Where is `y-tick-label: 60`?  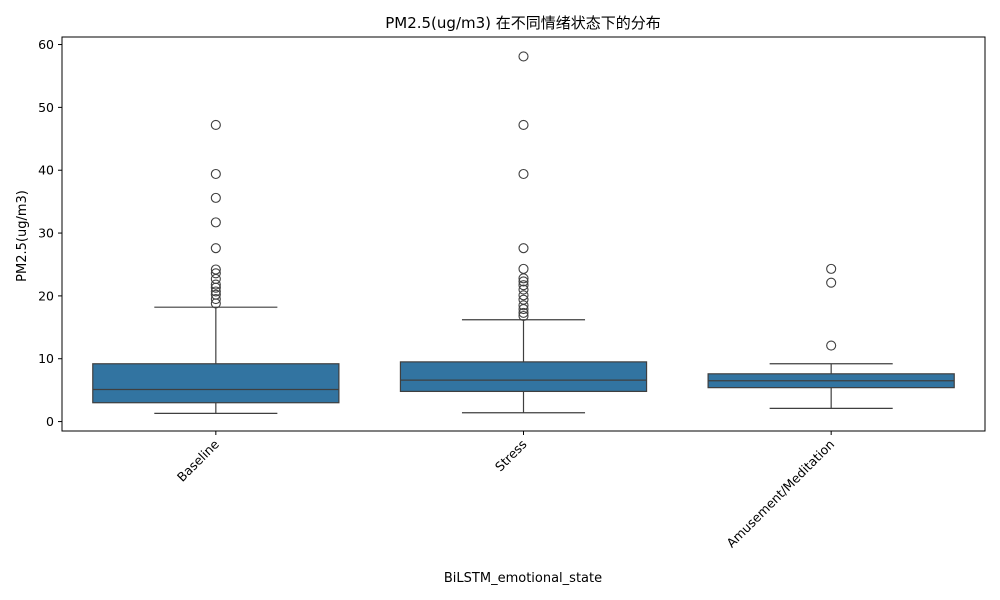
y-tick-label: 60 is located at coordinates (46, 44).